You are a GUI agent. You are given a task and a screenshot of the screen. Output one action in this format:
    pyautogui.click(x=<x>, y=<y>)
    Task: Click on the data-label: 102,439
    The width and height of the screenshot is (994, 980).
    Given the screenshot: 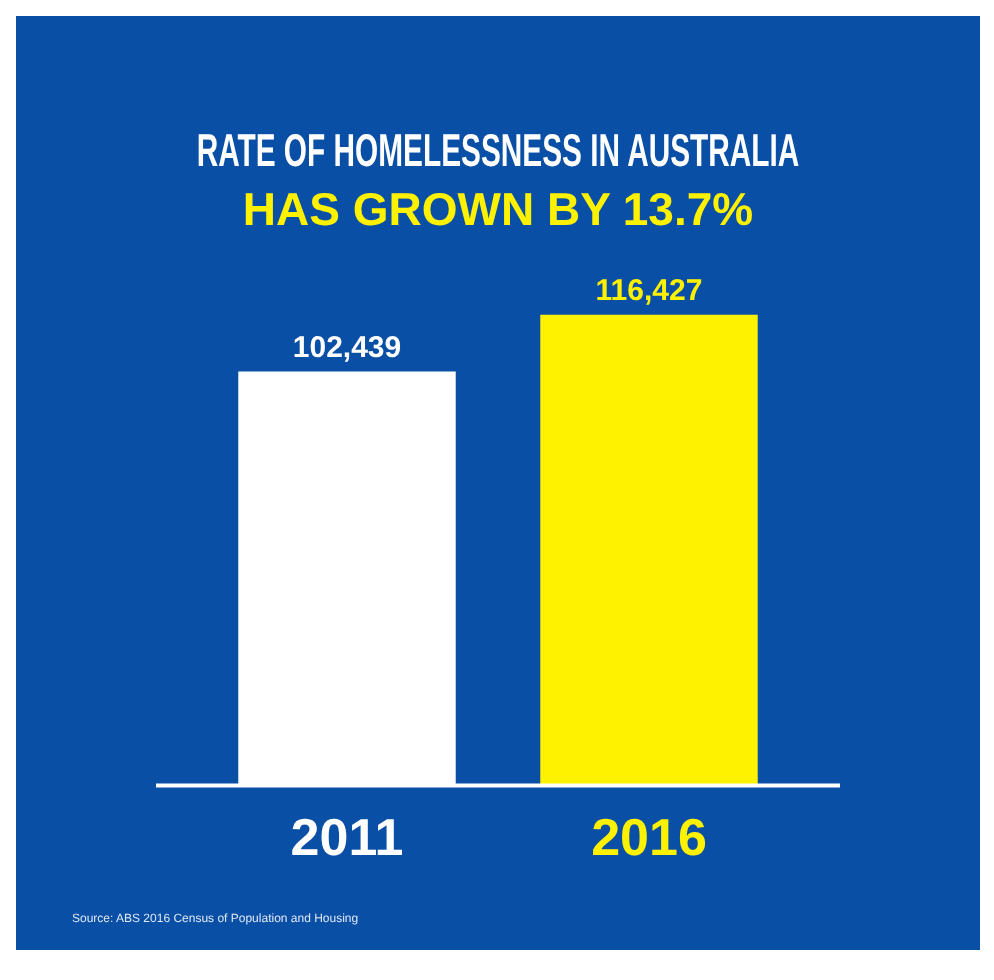 What is the action you would take?
    pyautogui.click(x=347, y=347)
    